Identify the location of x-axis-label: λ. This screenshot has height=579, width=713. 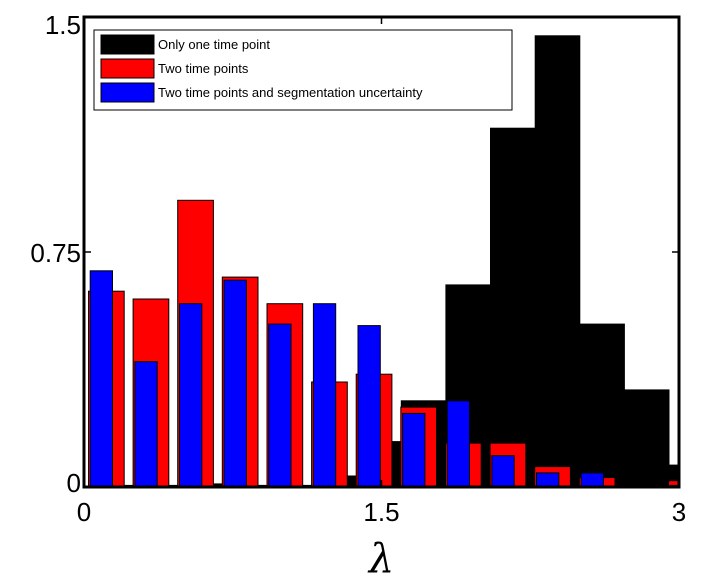
(380, 557).